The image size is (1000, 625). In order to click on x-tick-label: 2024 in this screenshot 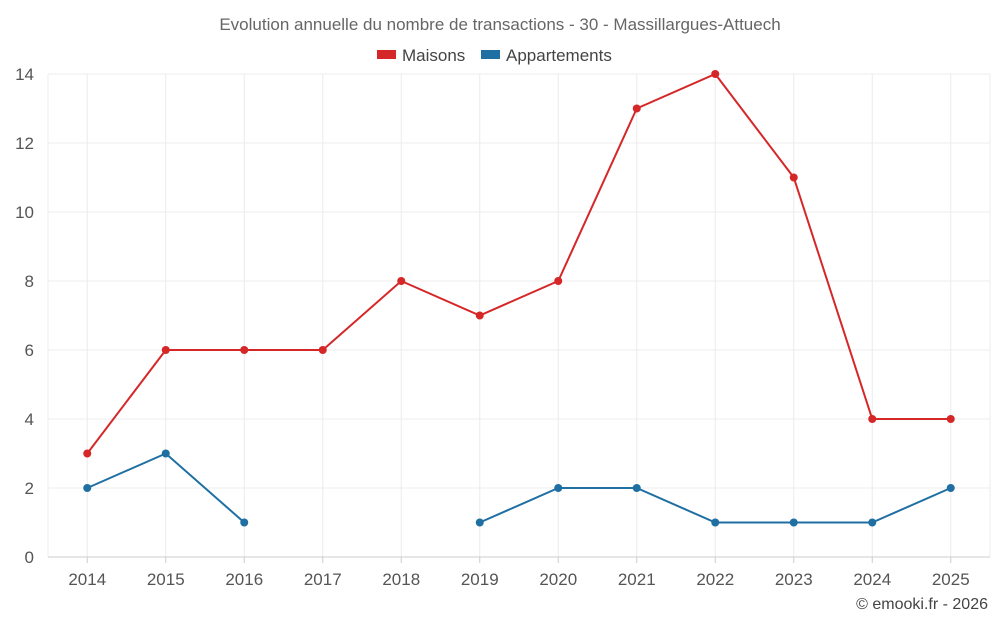, I will do `click(872, 579)`.